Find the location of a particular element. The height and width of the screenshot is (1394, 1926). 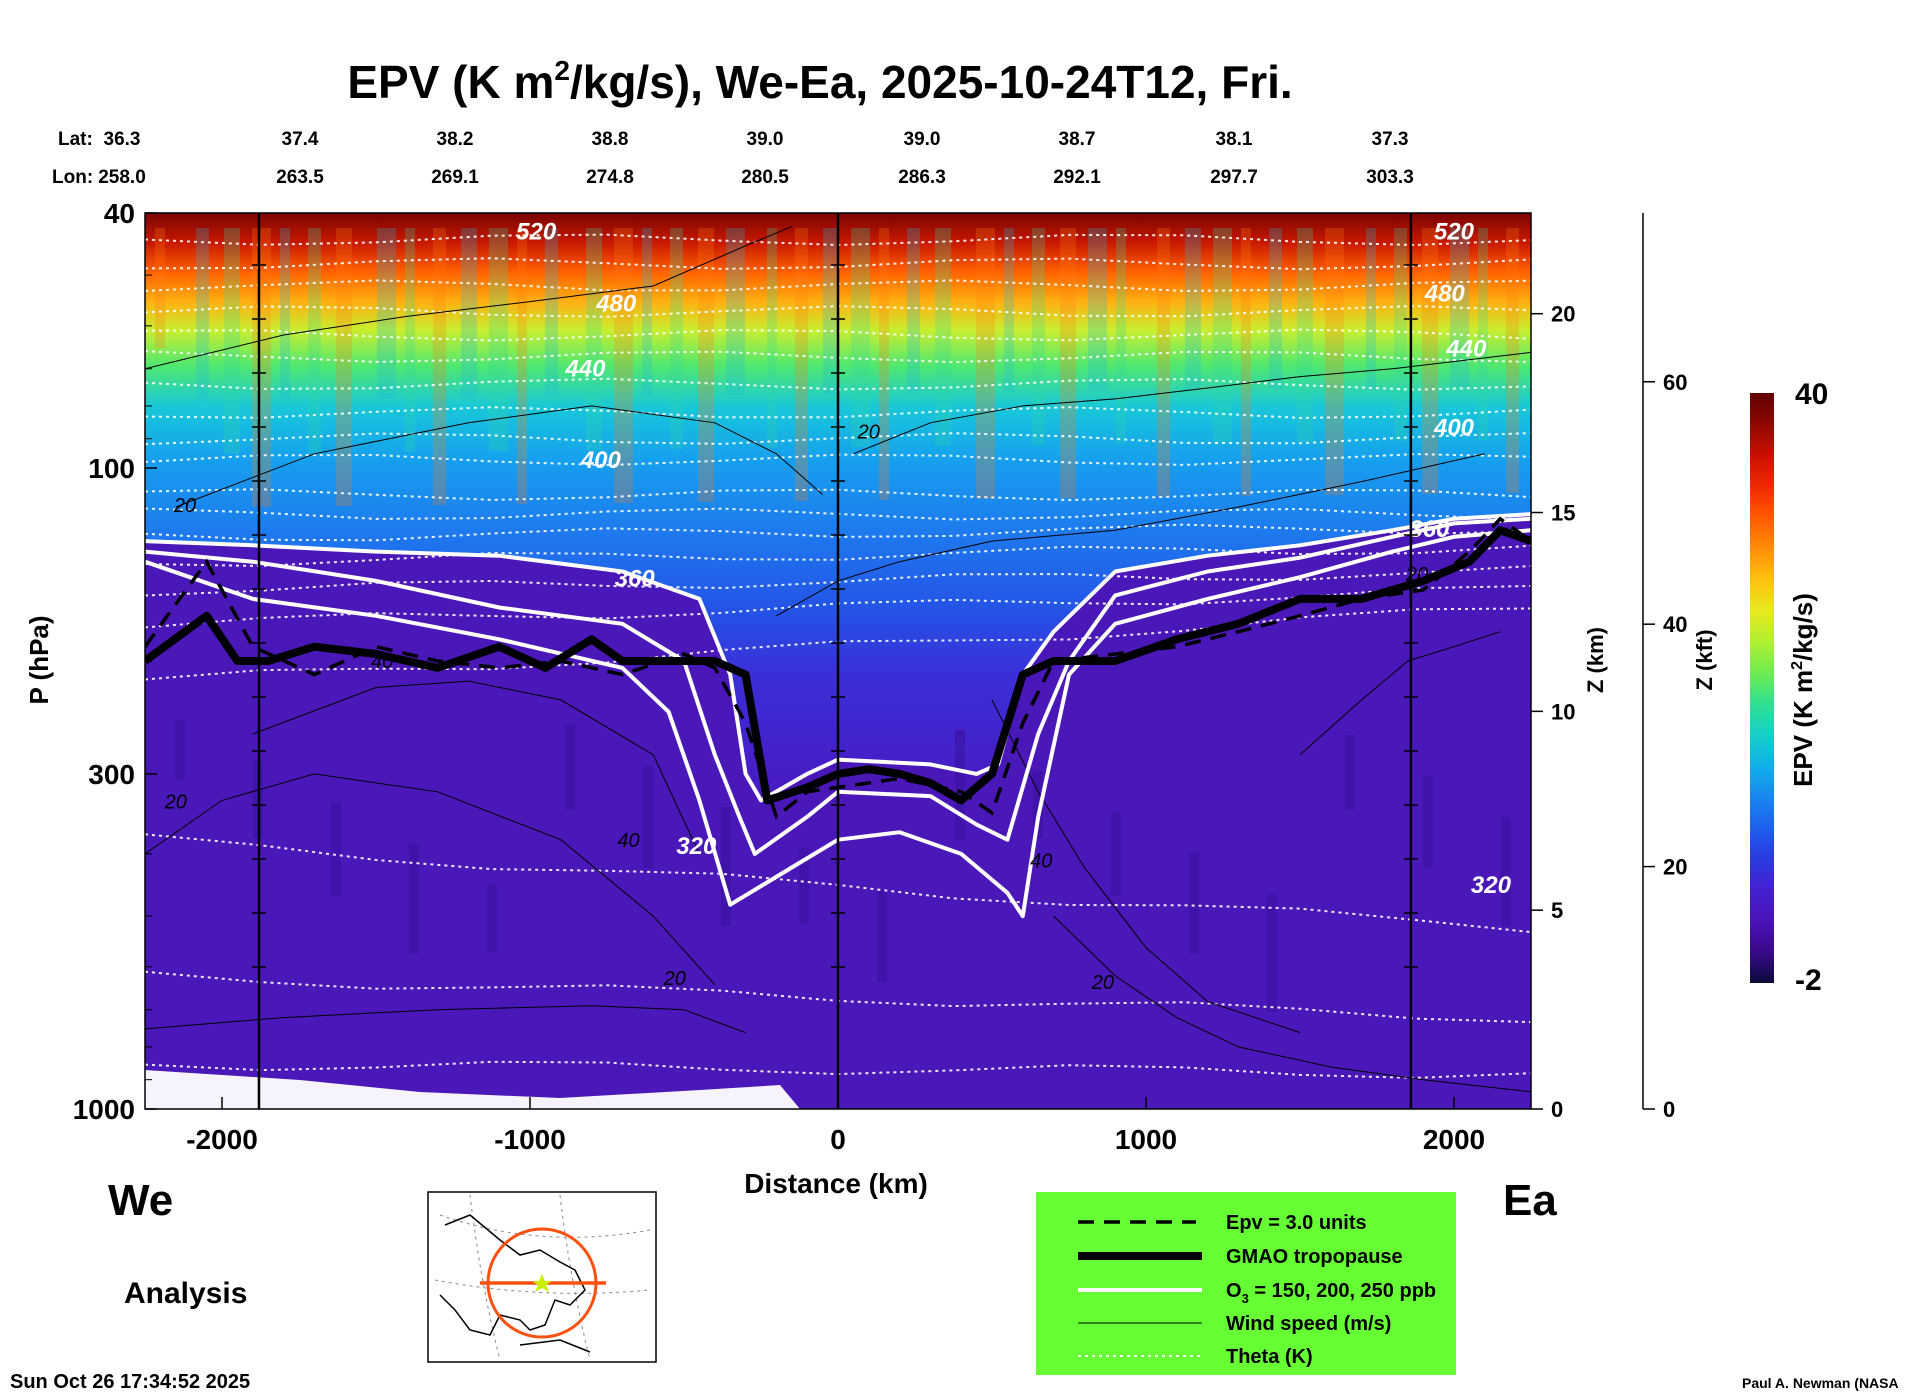

locator-map is located at coordinates (542, 1277).